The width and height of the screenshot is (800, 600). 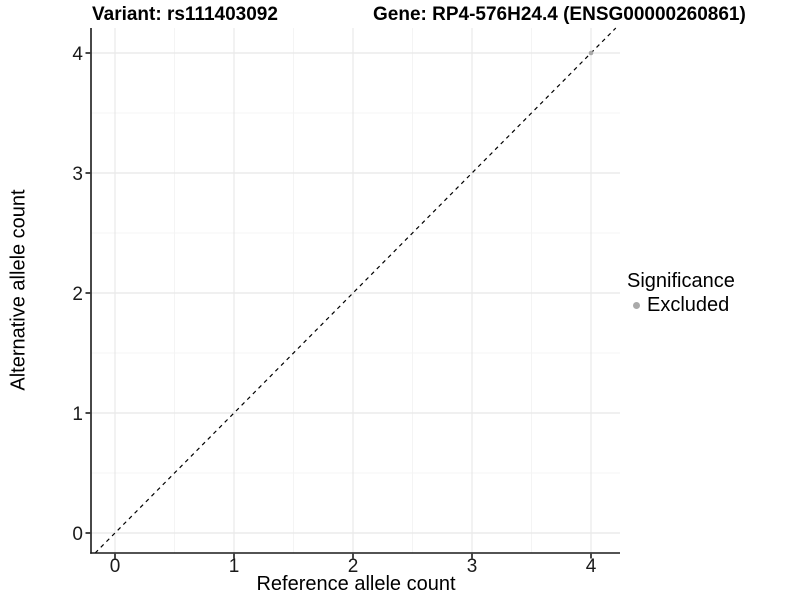 I want to click on data-point-excluded, so click(x=591, y=53).